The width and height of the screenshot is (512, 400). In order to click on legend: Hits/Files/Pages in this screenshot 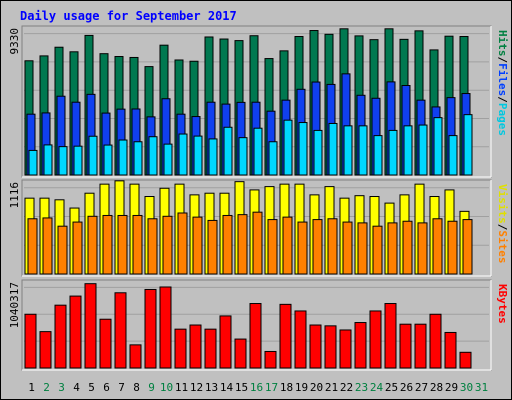, I will do `click(502, 83)`.